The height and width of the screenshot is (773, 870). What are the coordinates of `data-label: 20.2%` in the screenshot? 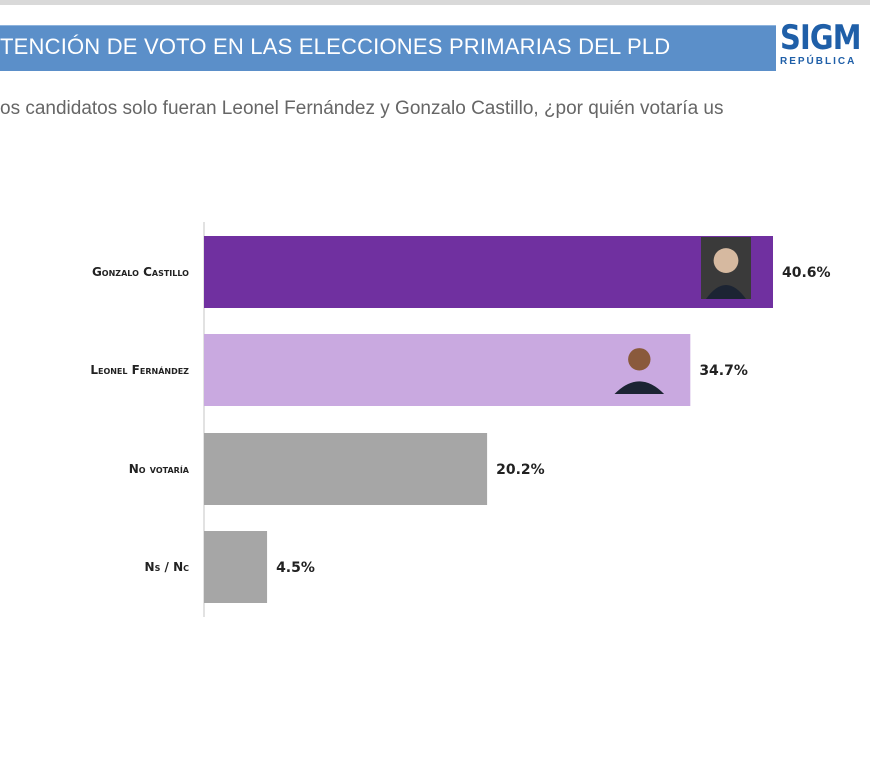 It's located at (520, 470).